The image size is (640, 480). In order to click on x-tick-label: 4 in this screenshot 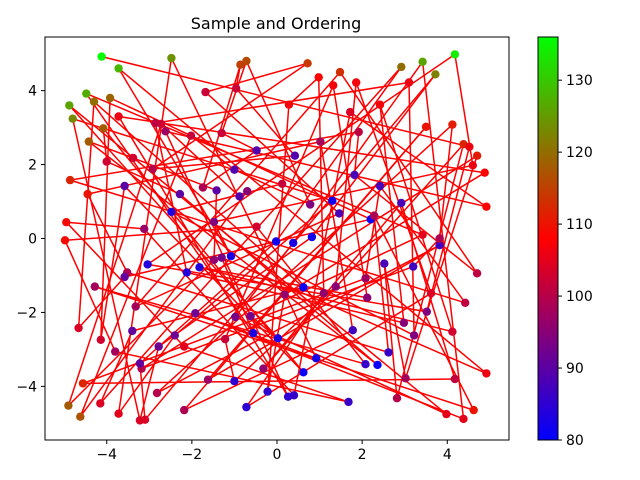, I will do `click(447, 455)`.